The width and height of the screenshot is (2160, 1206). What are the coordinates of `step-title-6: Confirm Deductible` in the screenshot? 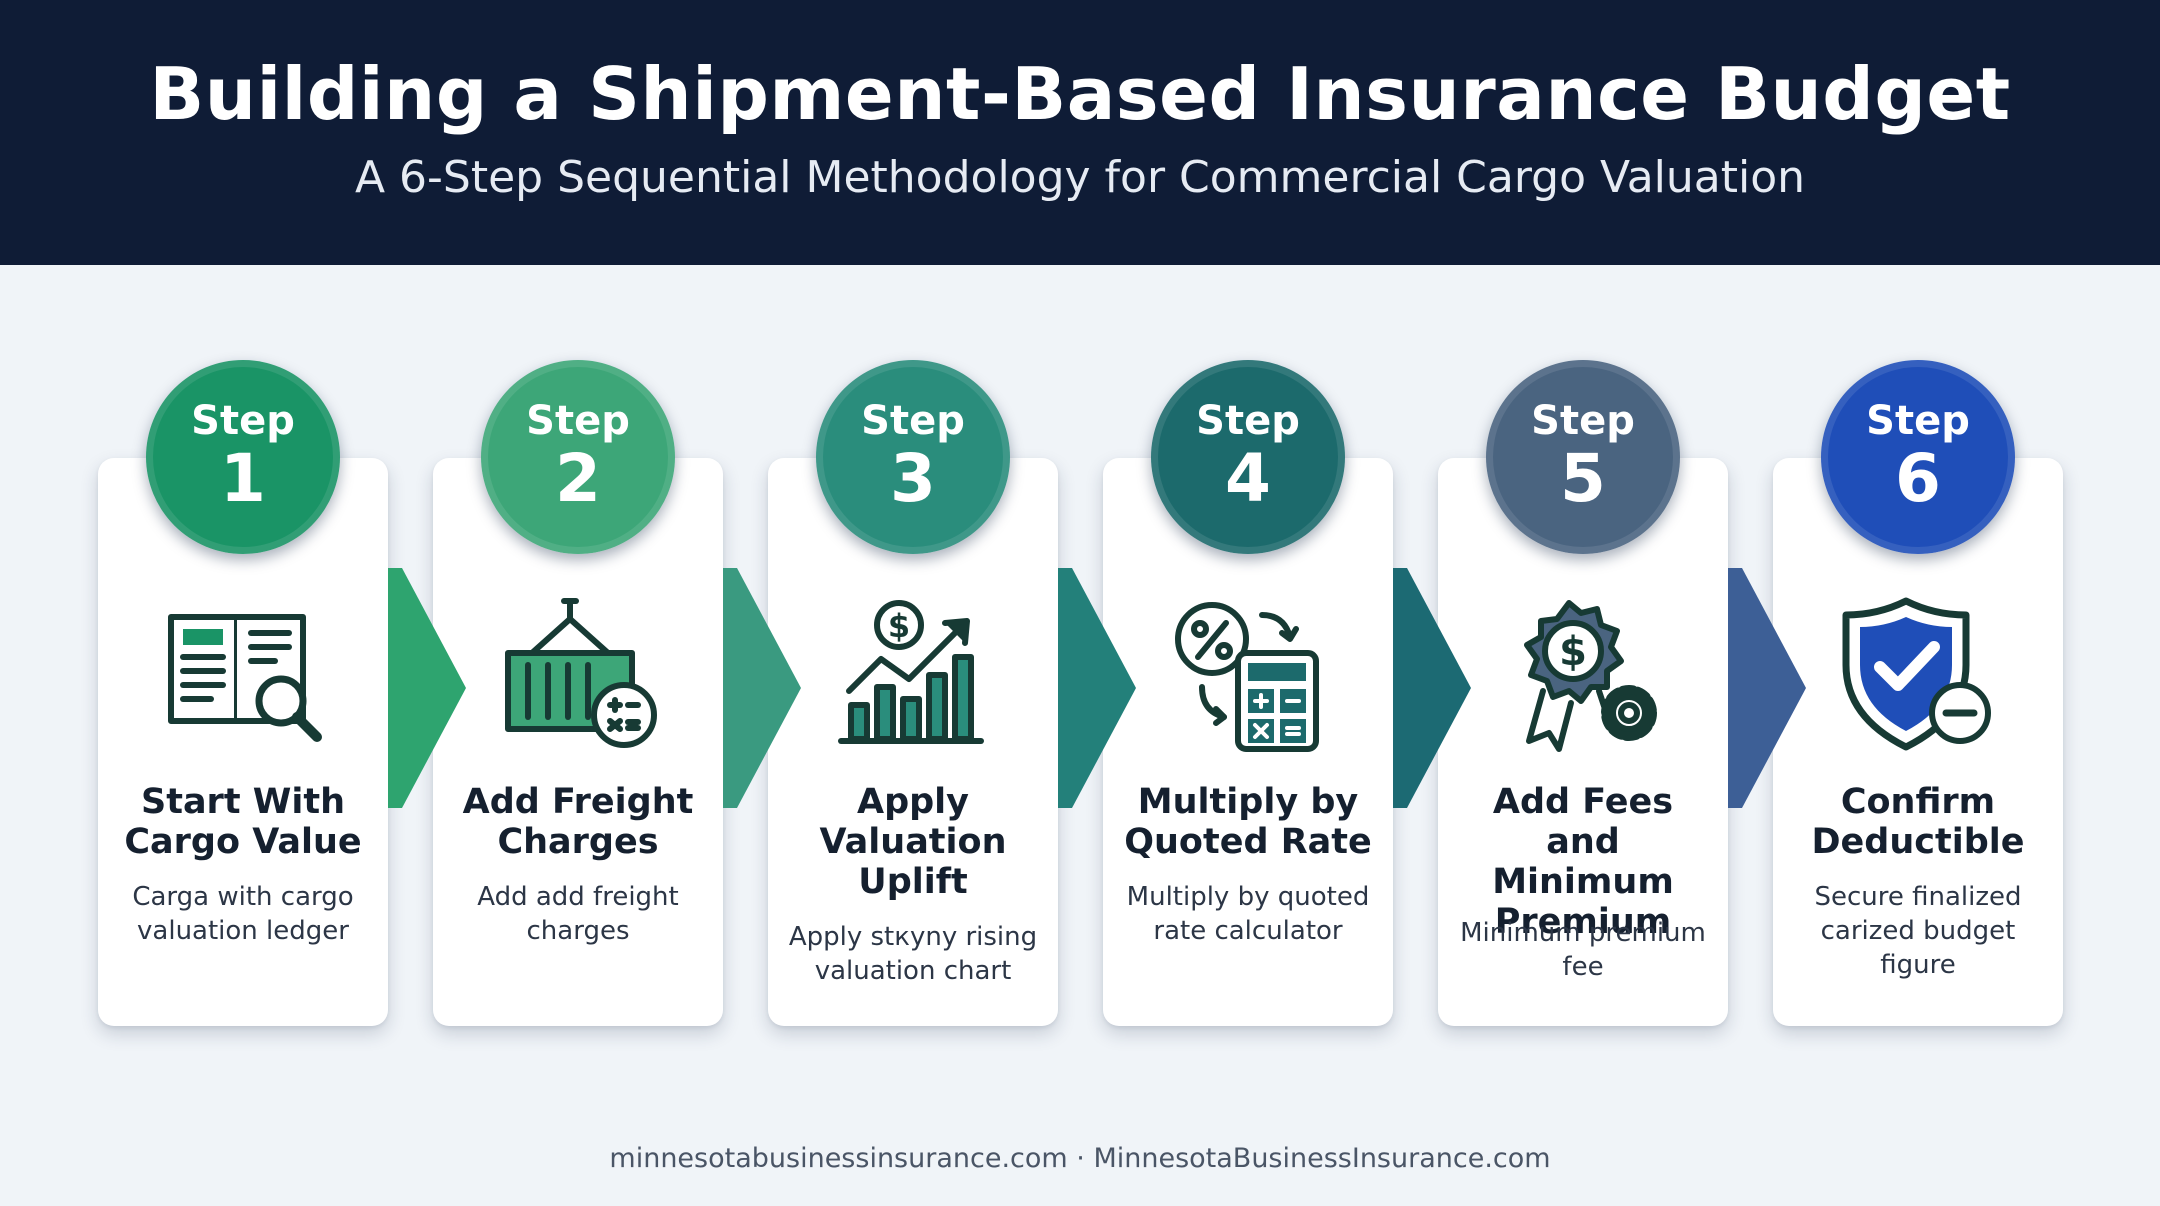 It's located at (1918, 822).